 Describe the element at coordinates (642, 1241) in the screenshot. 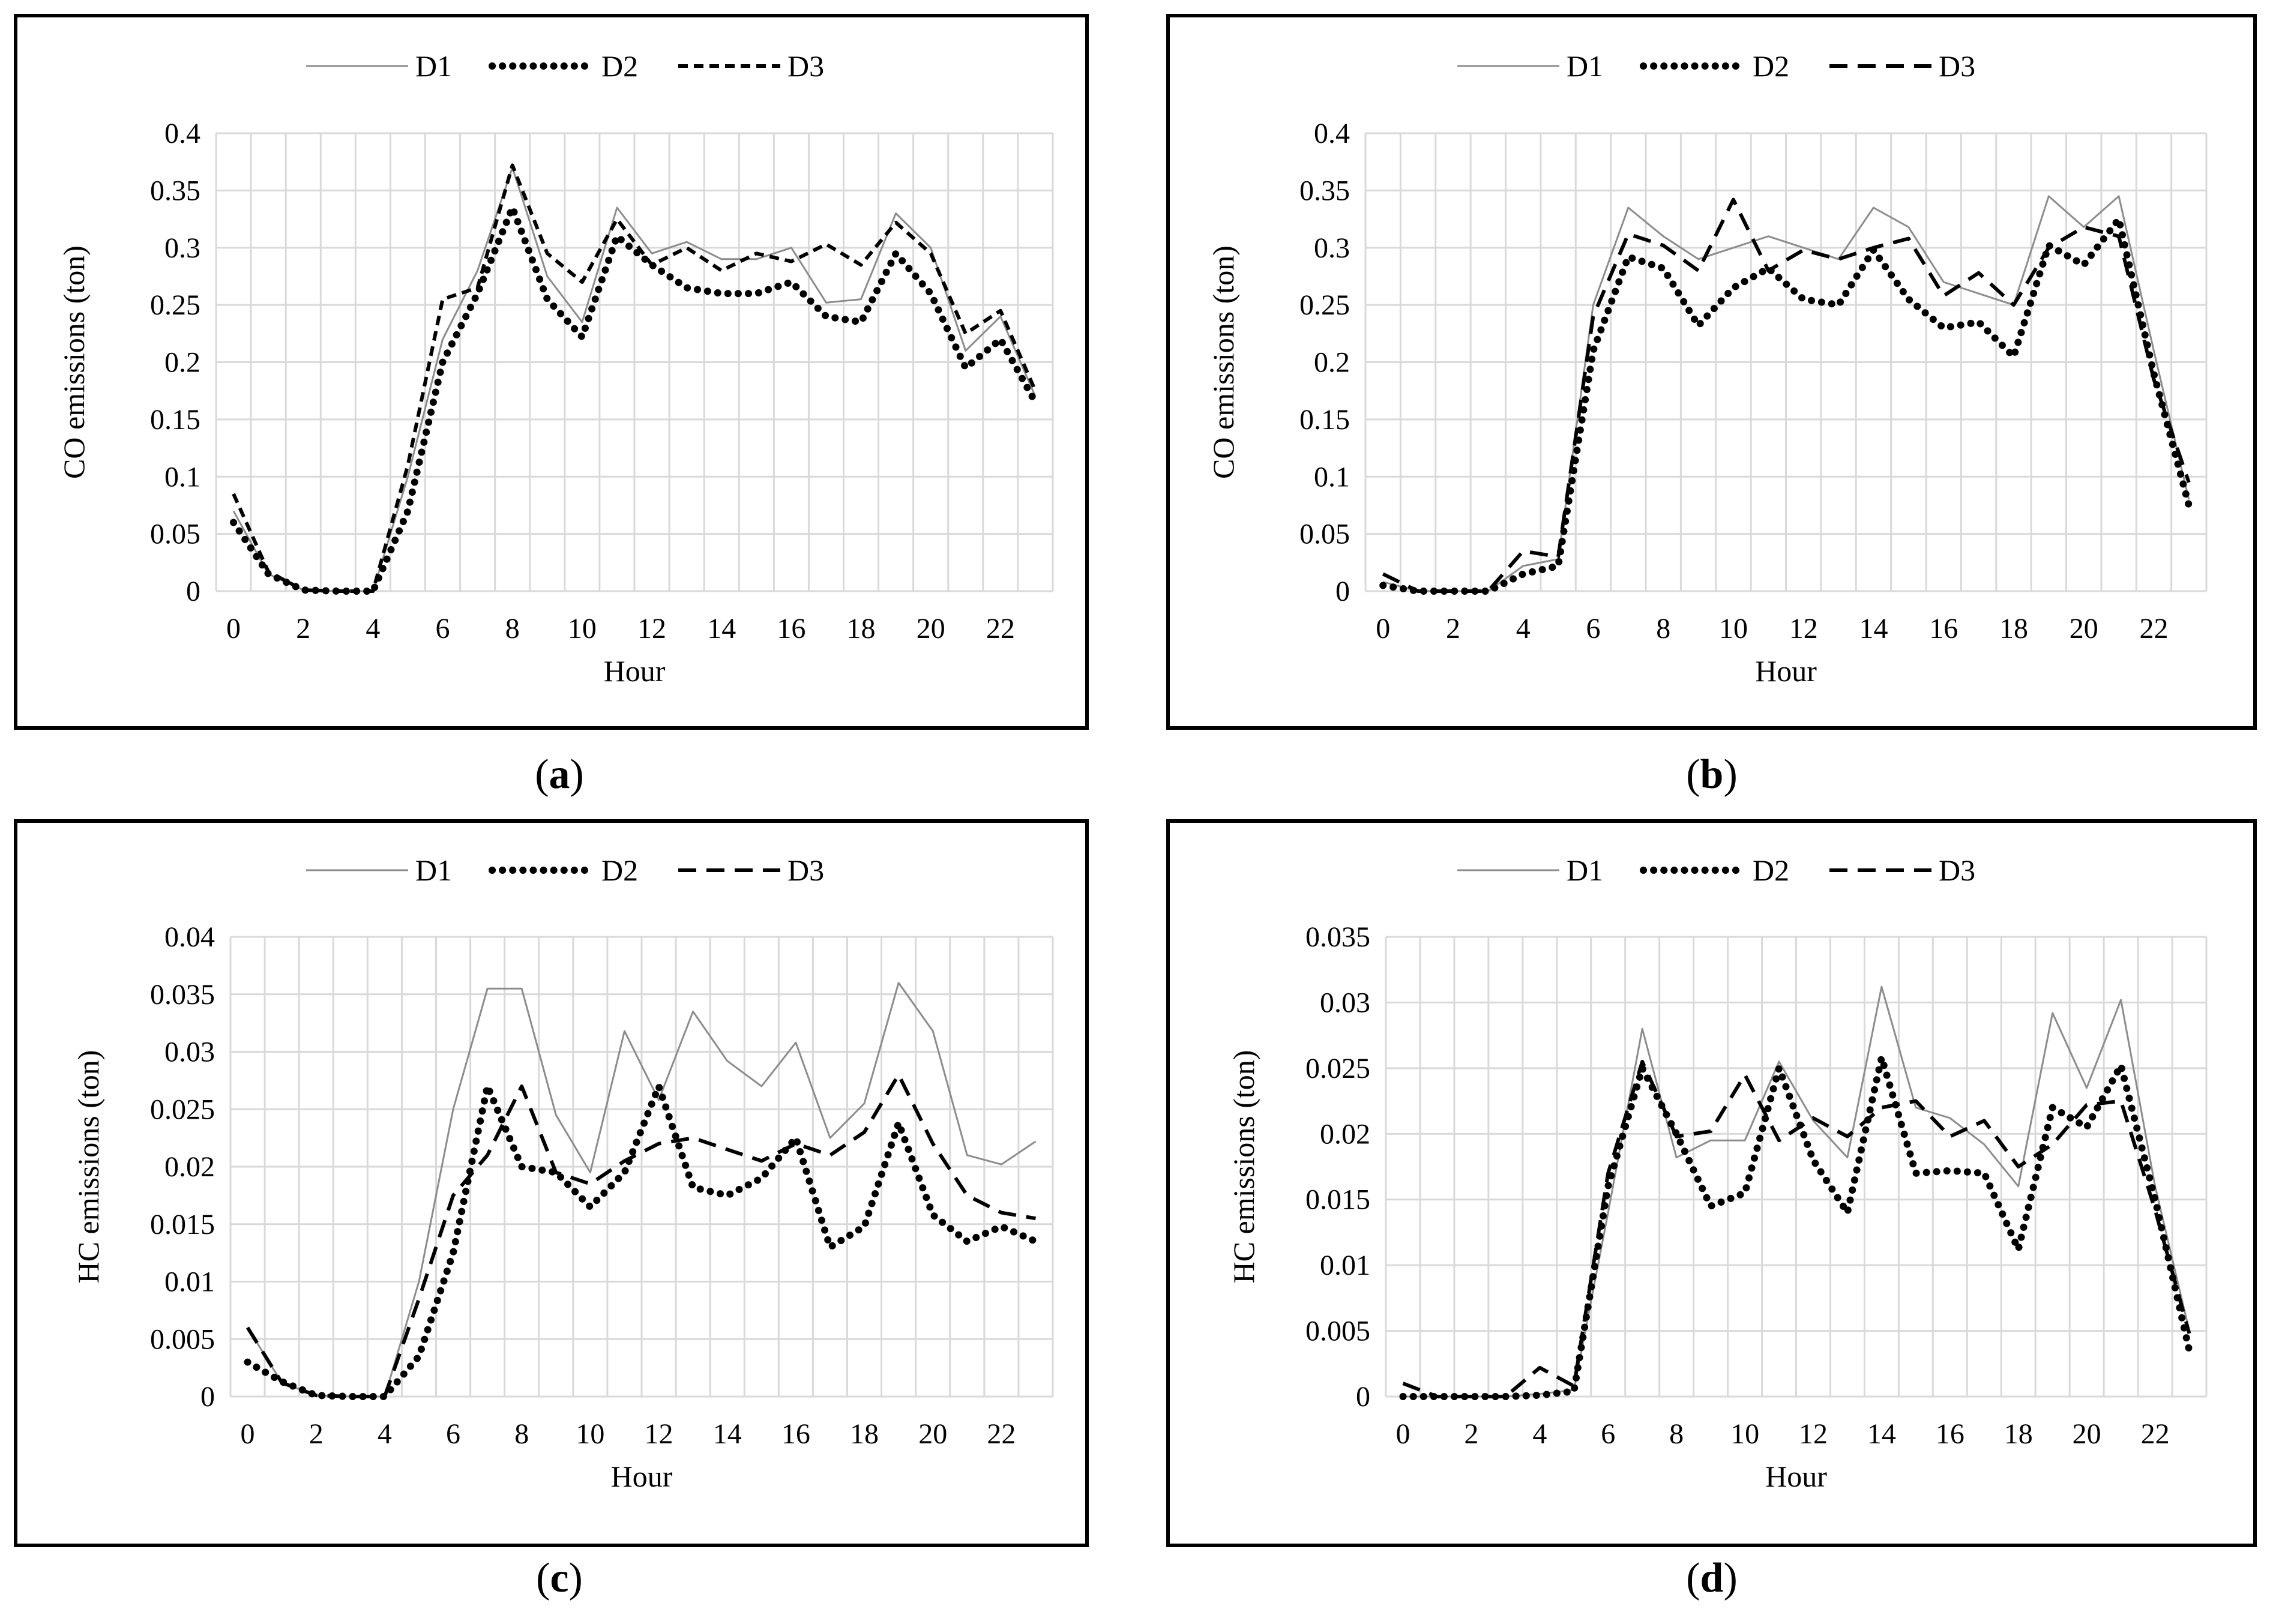

I see `series-line-d2` at that location.